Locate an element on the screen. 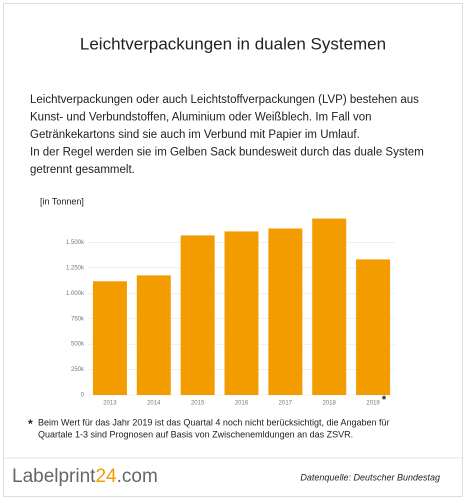 This screenshot has height=500, width=466. x-tick-label: 2016 is located at coordinates (242, 404).